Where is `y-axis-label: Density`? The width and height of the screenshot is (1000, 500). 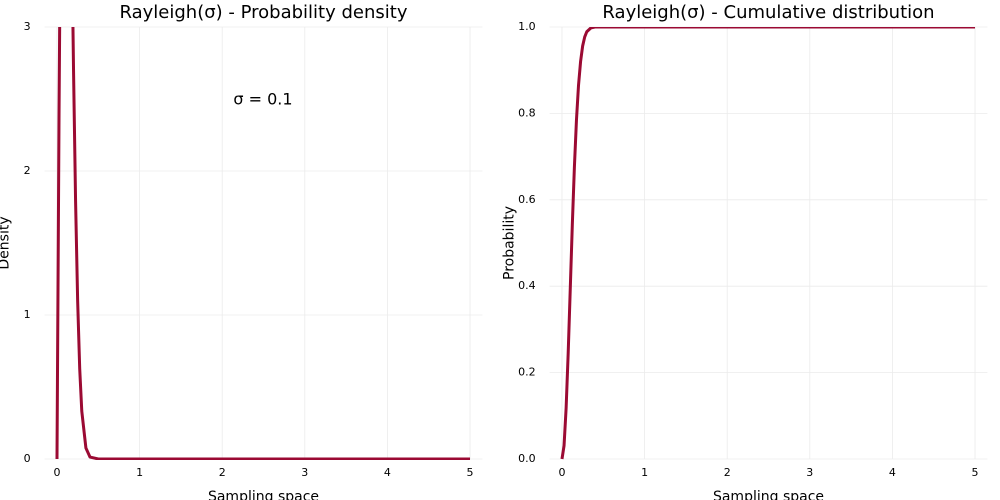
y-axis-label: Density is located at coordinates (6, 242).